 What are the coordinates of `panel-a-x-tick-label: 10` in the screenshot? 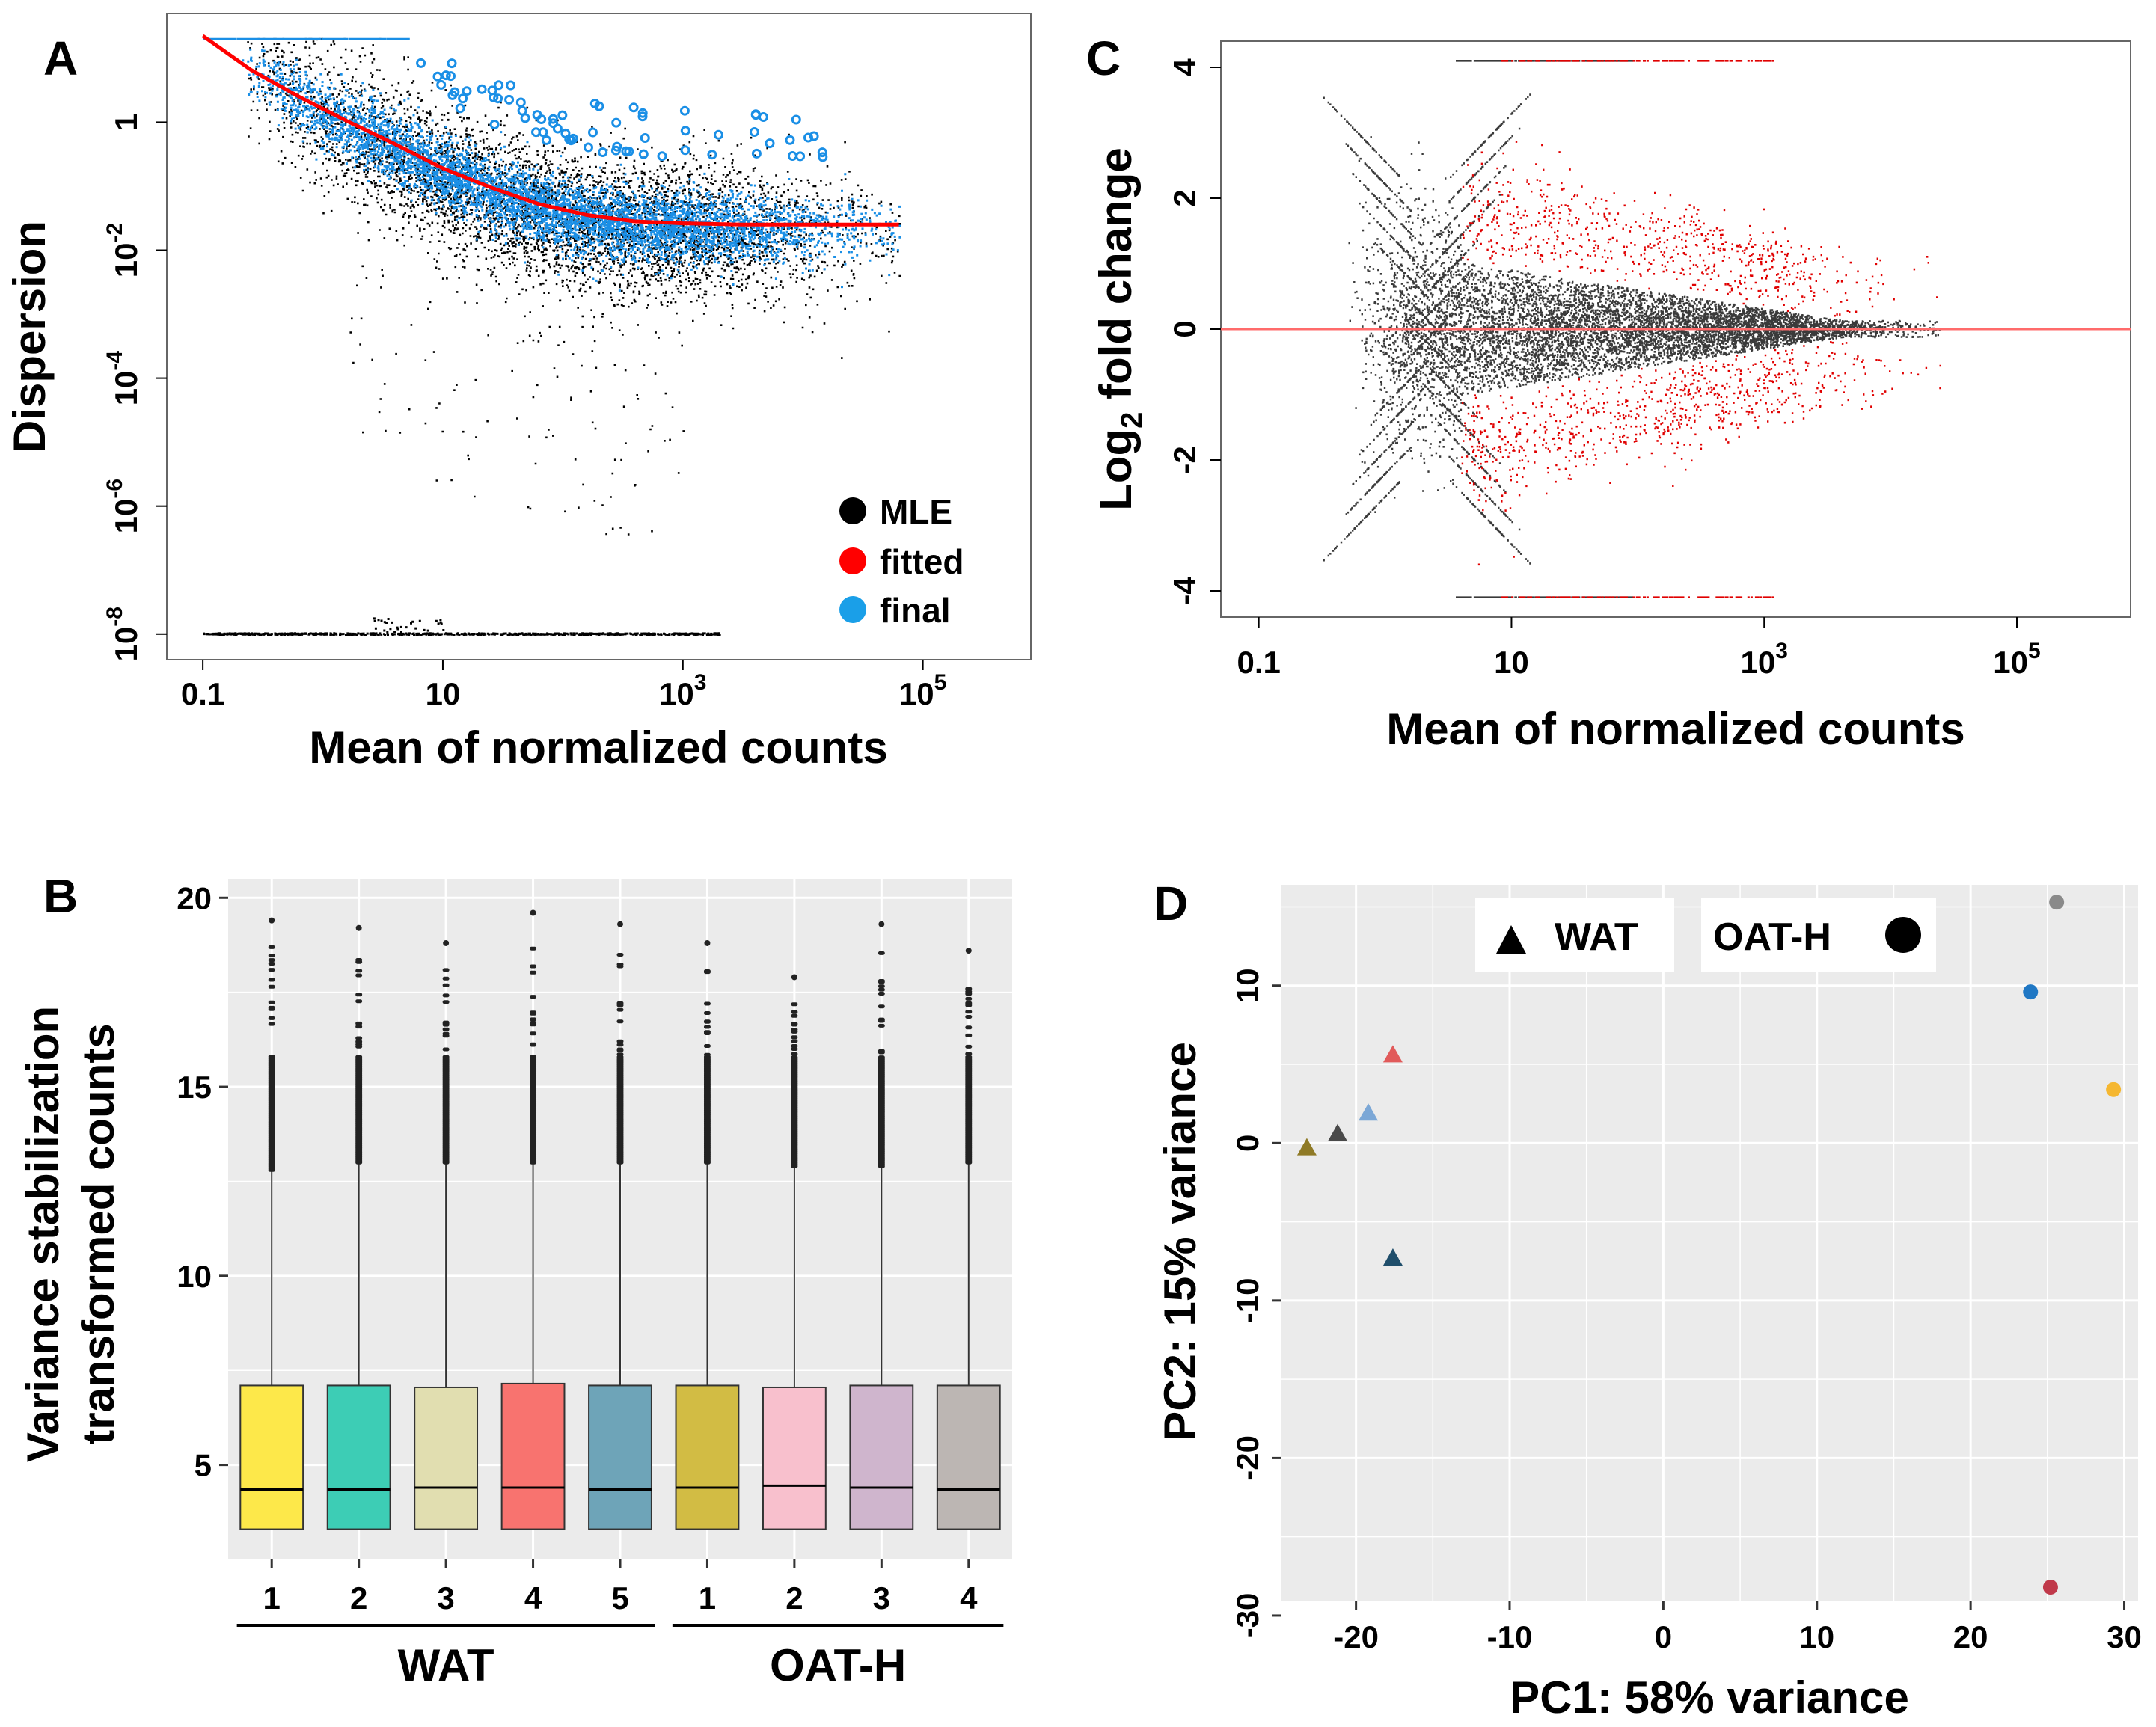 It's located at (443, 693).